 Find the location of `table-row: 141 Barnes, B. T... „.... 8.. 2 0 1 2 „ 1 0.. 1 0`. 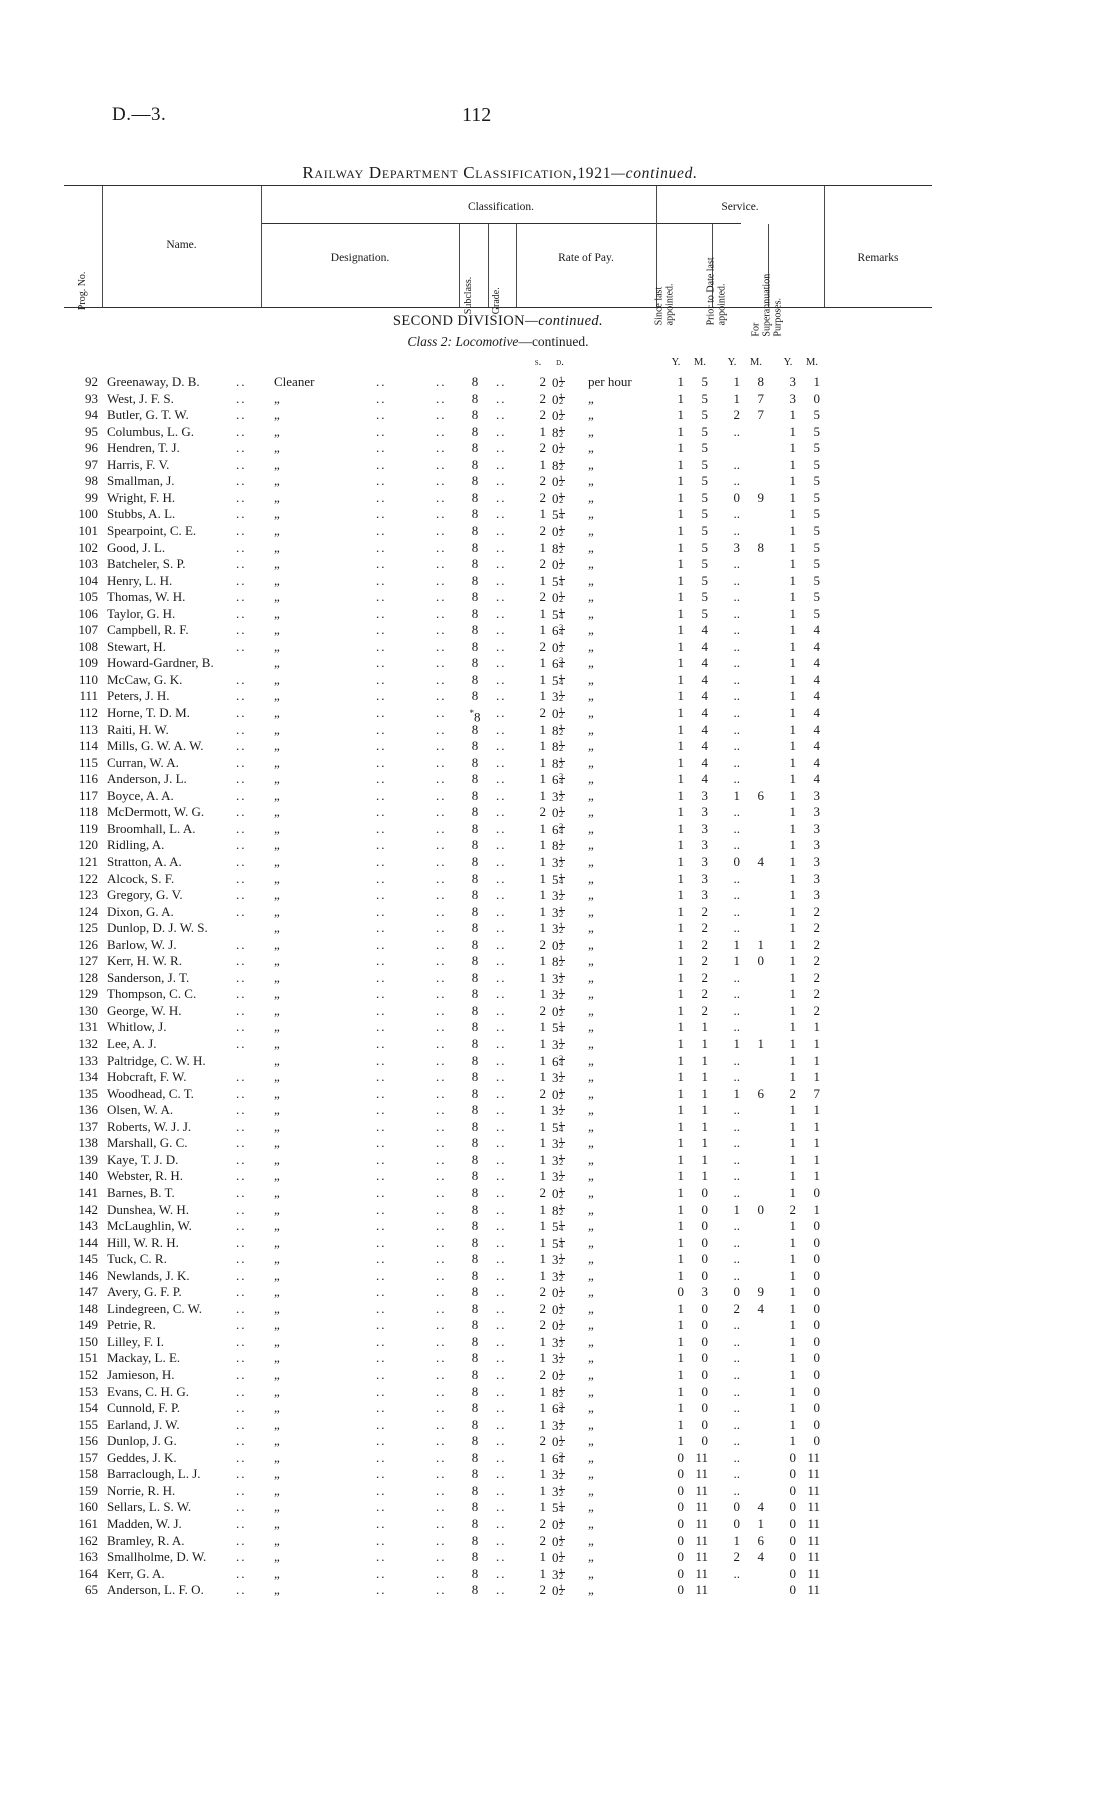

table-row: 141 Barnes, B. T... „.... 8.. 2 0 1 2 „ 1 0.. 1 0 is located at coordinates (498, 1193).